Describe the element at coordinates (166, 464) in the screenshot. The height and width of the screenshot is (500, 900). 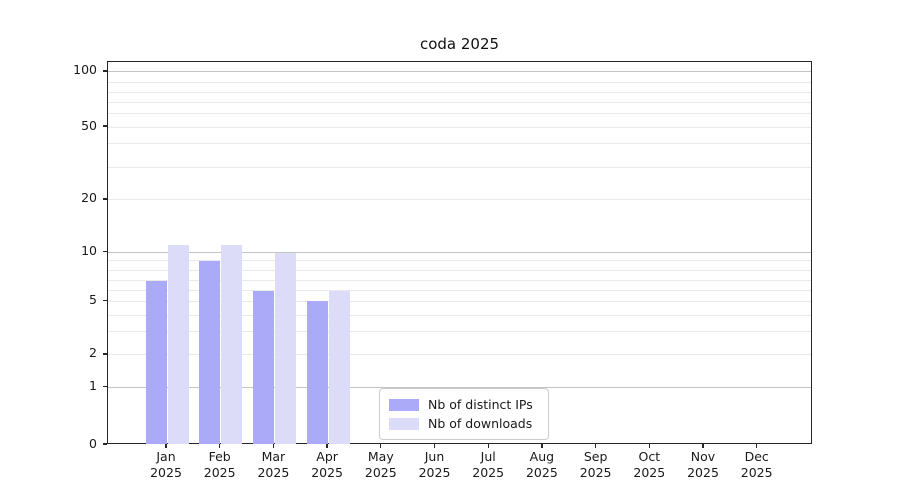
I see `x-tick-label-jan: Jan 2025` at that location.